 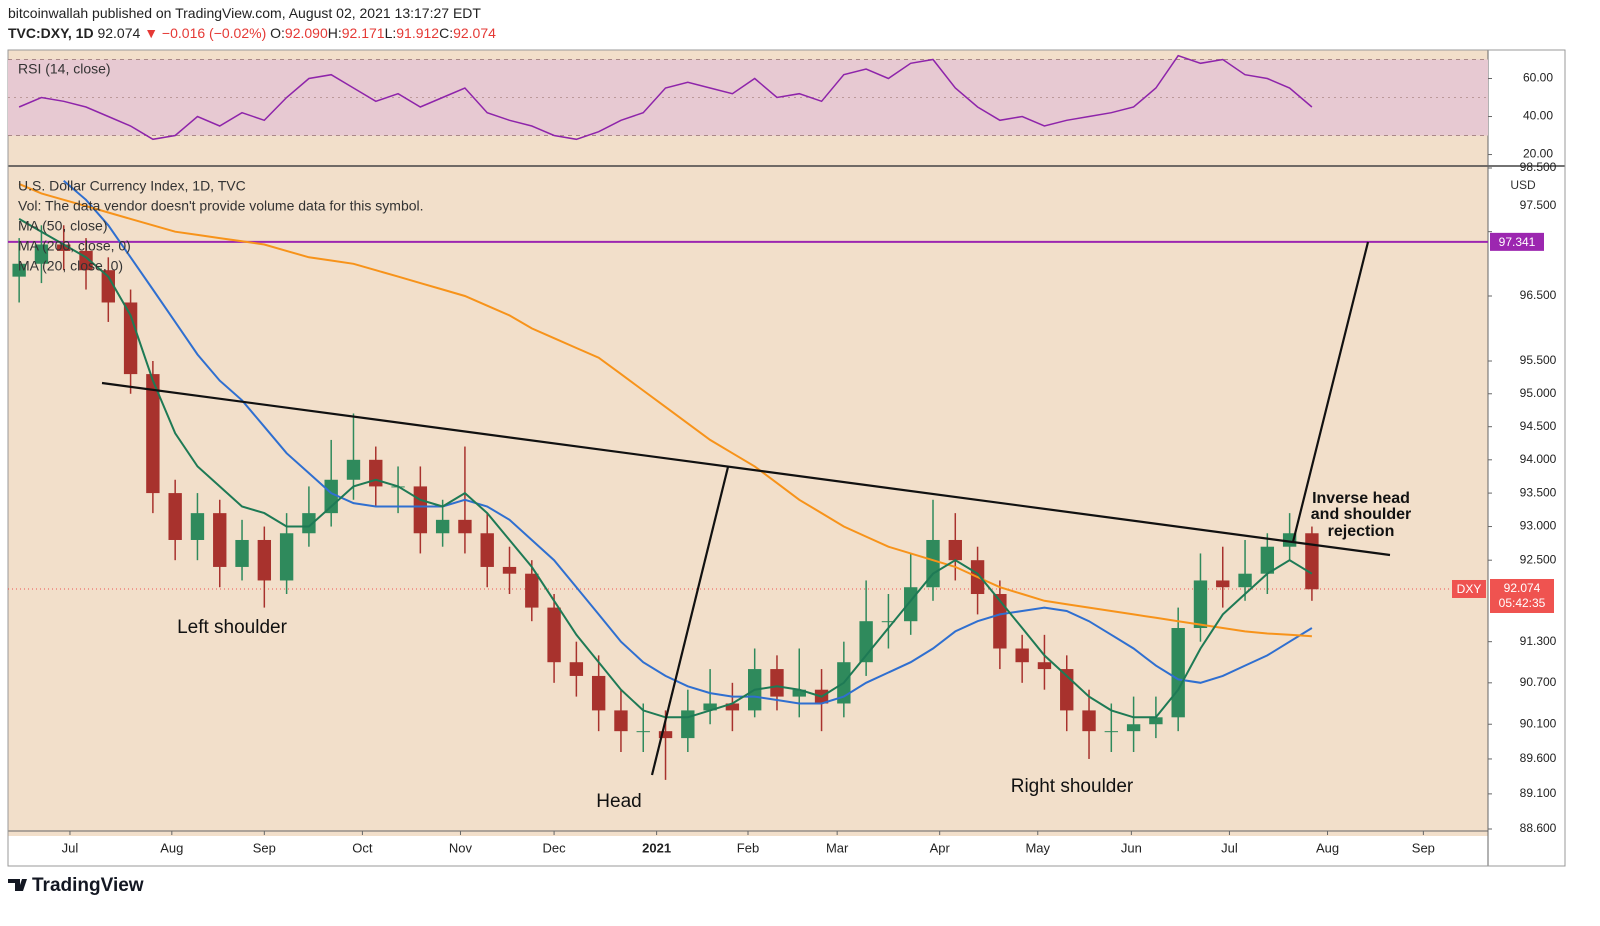 I want to click on x-tick-label: Feb, so click(x=748, y=847).